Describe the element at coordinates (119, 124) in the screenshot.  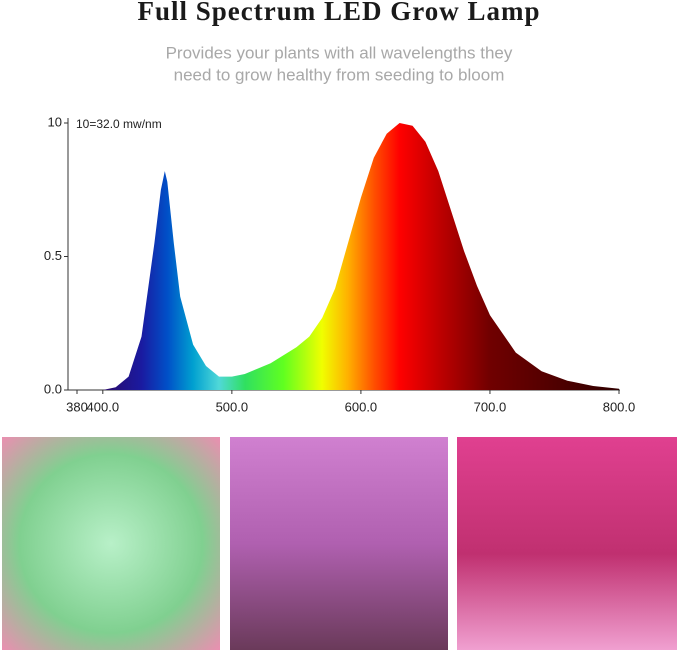
I see `annotation: 10=32.0 mw/nm` at that location.